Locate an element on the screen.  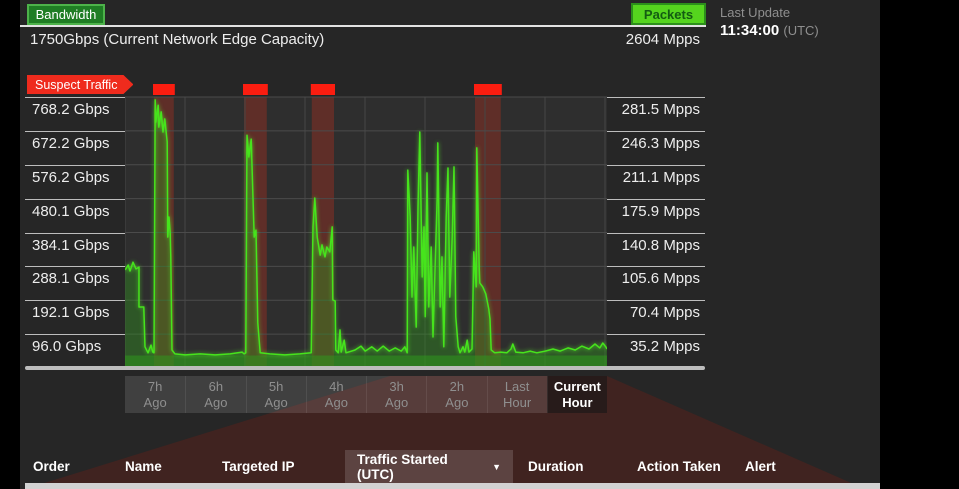
column-header-name: Name is located at coordinates (143, 466).